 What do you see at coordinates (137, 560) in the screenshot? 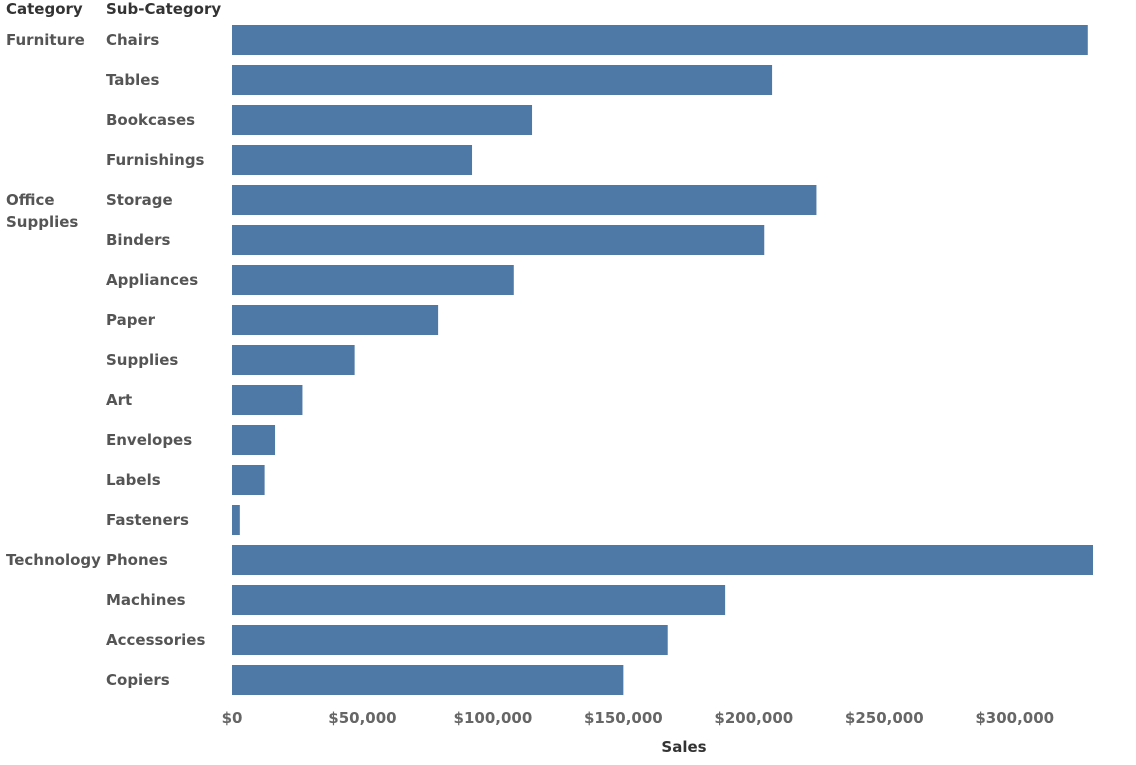
I see `subcategory-label: Phones` at bounding box center [137, 560].